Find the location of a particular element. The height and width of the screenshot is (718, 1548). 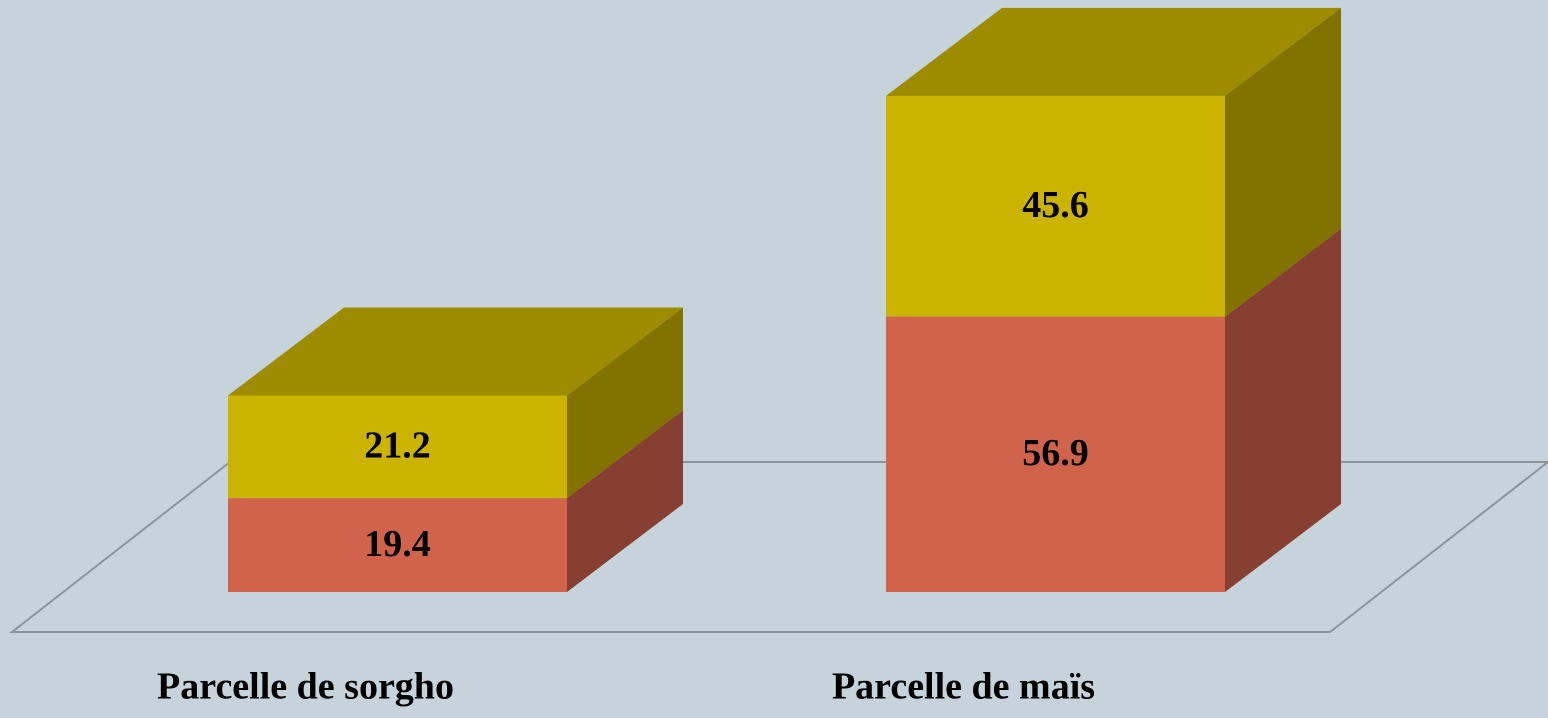

category-label: Parcelle de maïs is located at coordinates (963, 687).